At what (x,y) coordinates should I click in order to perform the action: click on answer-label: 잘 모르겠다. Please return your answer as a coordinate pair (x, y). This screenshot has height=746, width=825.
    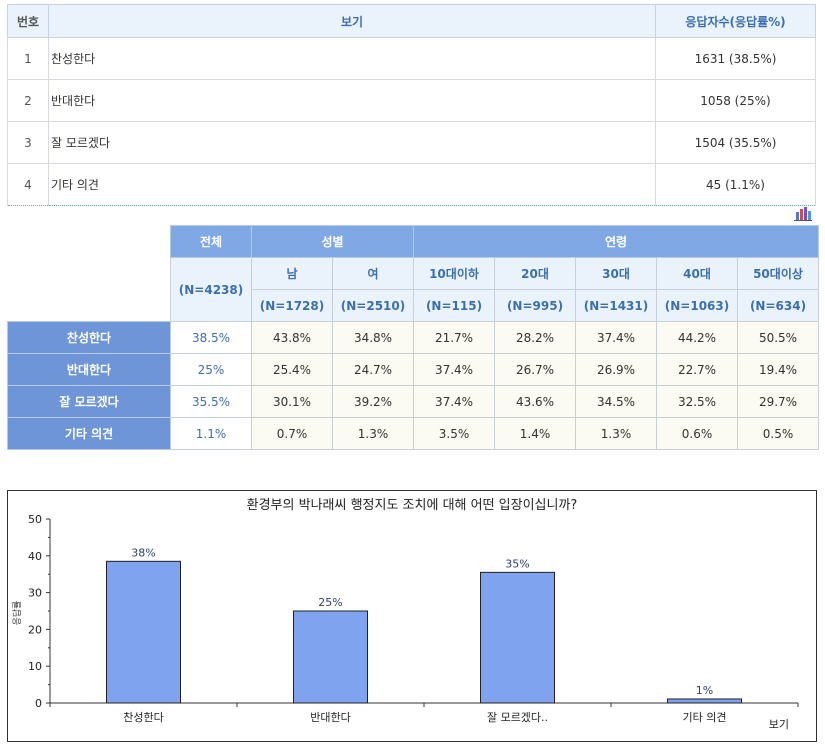
    Looking at the image, I should click on (352, 142).